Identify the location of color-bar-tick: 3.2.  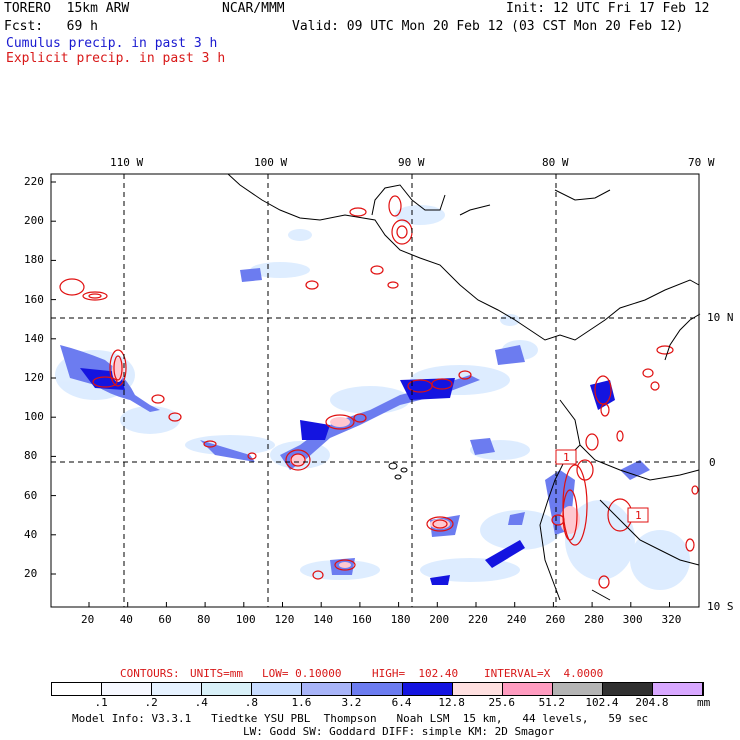
(351, 702).